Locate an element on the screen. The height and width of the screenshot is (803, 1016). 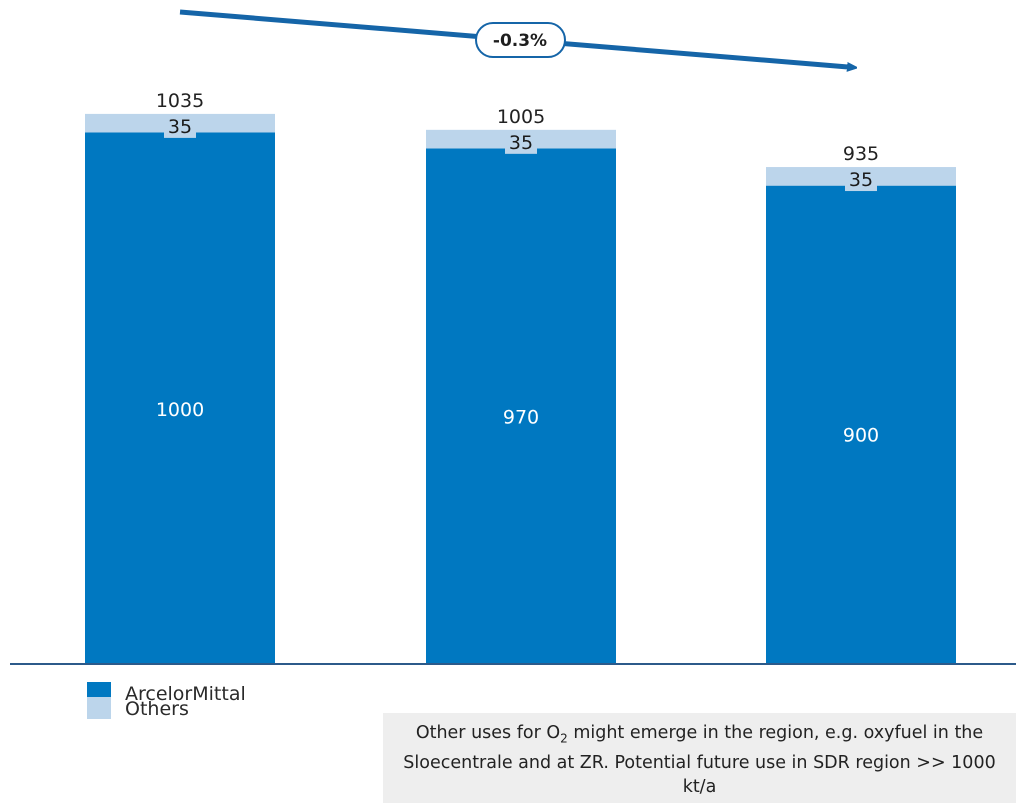
trend-arrow: -0.3% is located at coordinates (513, 38).